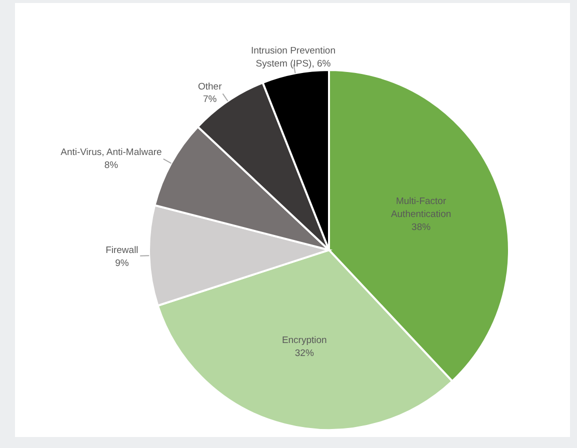 The height and width of the screenshot is (448, 577). I want to click on data-label: 8%, so click(111, 165).